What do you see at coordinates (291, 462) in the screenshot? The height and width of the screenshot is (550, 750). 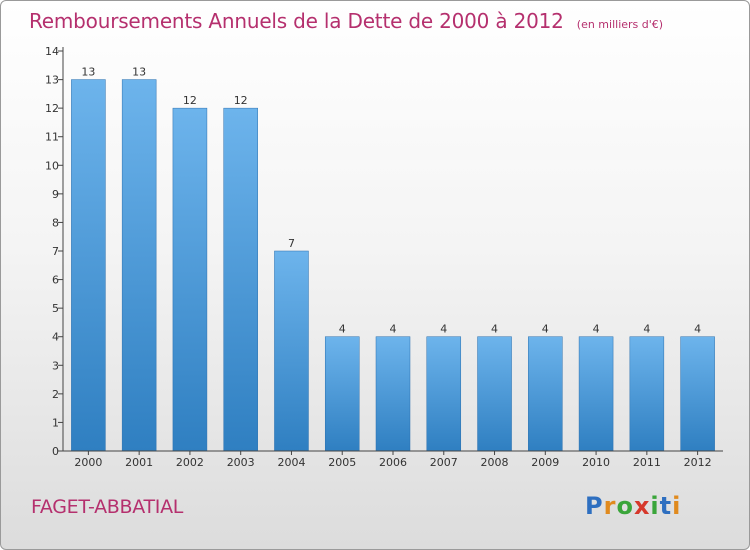 I see `x-tick-label: 2004` at bounding box center [291, 462].